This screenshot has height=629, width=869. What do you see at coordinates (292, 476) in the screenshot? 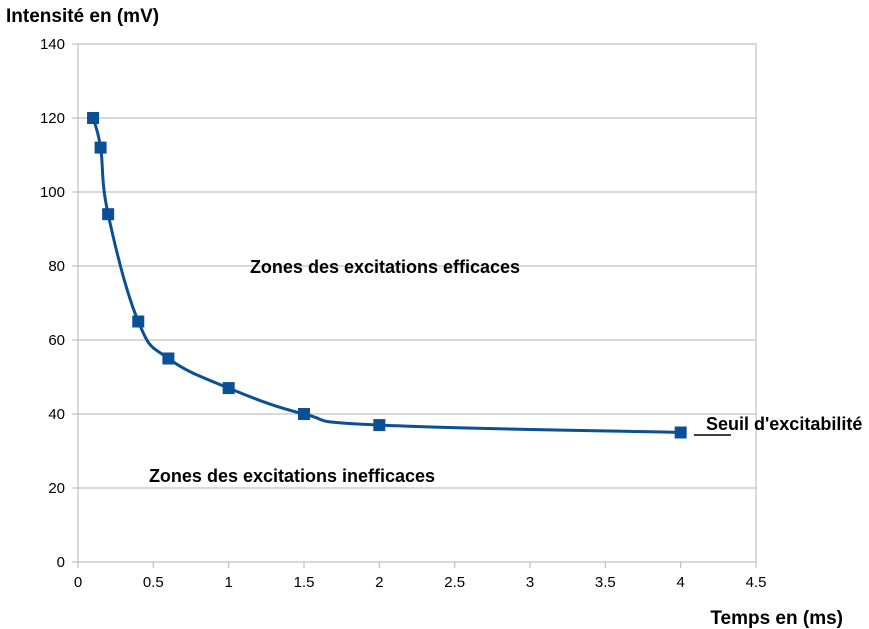
I see `annotation-inefficaces: Zones des excitations inefficaces` at bounding box center [292, 476].